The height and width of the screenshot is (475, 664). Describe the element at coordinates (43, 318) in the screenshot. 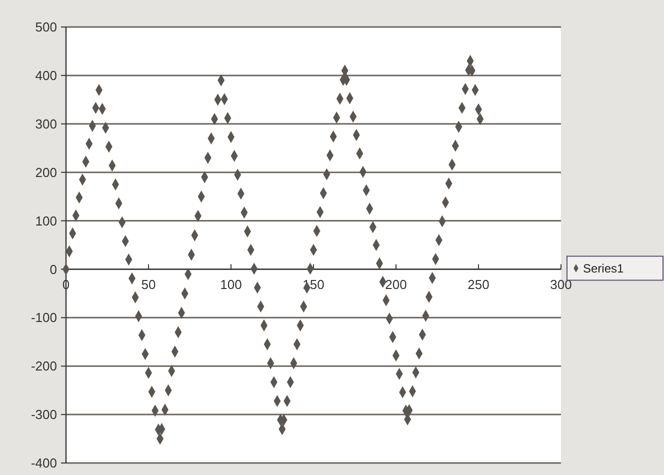

I see `y-tick-label: -100` at that location.